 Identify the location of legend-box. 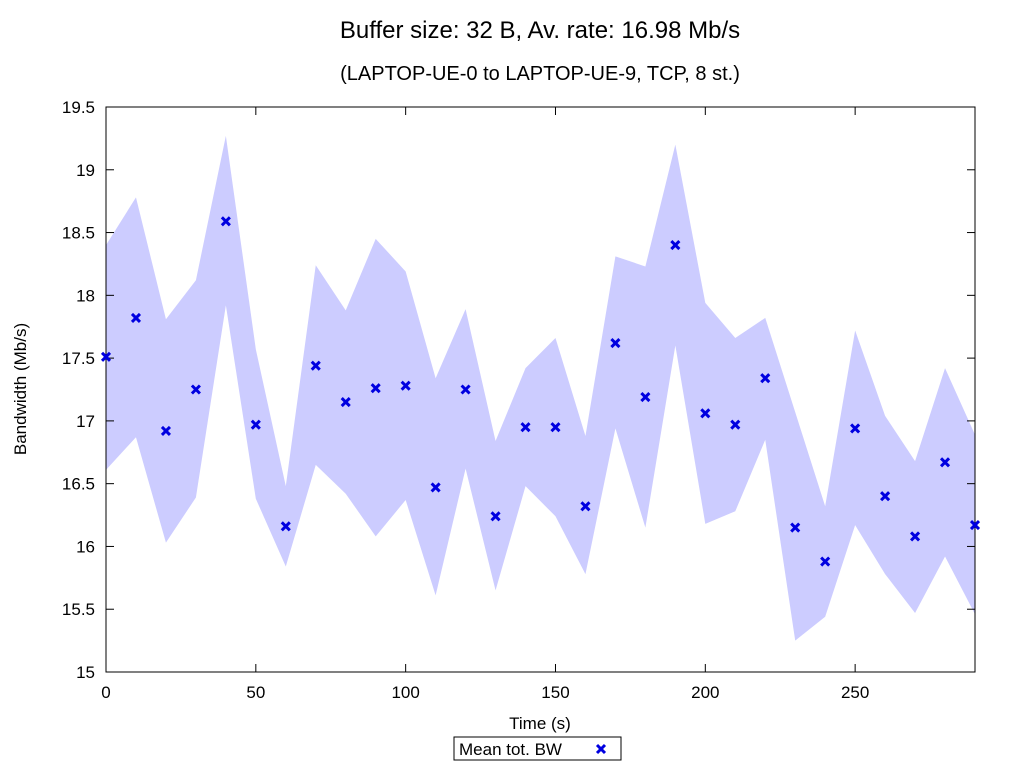
(537, 748).